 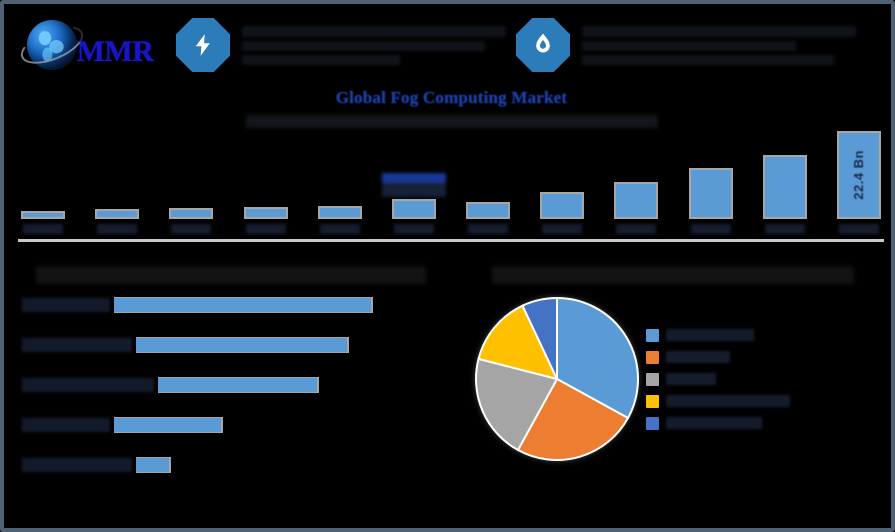 I want to click on column-bar-group: 22.4 Bn, so click(x=859, y=182).